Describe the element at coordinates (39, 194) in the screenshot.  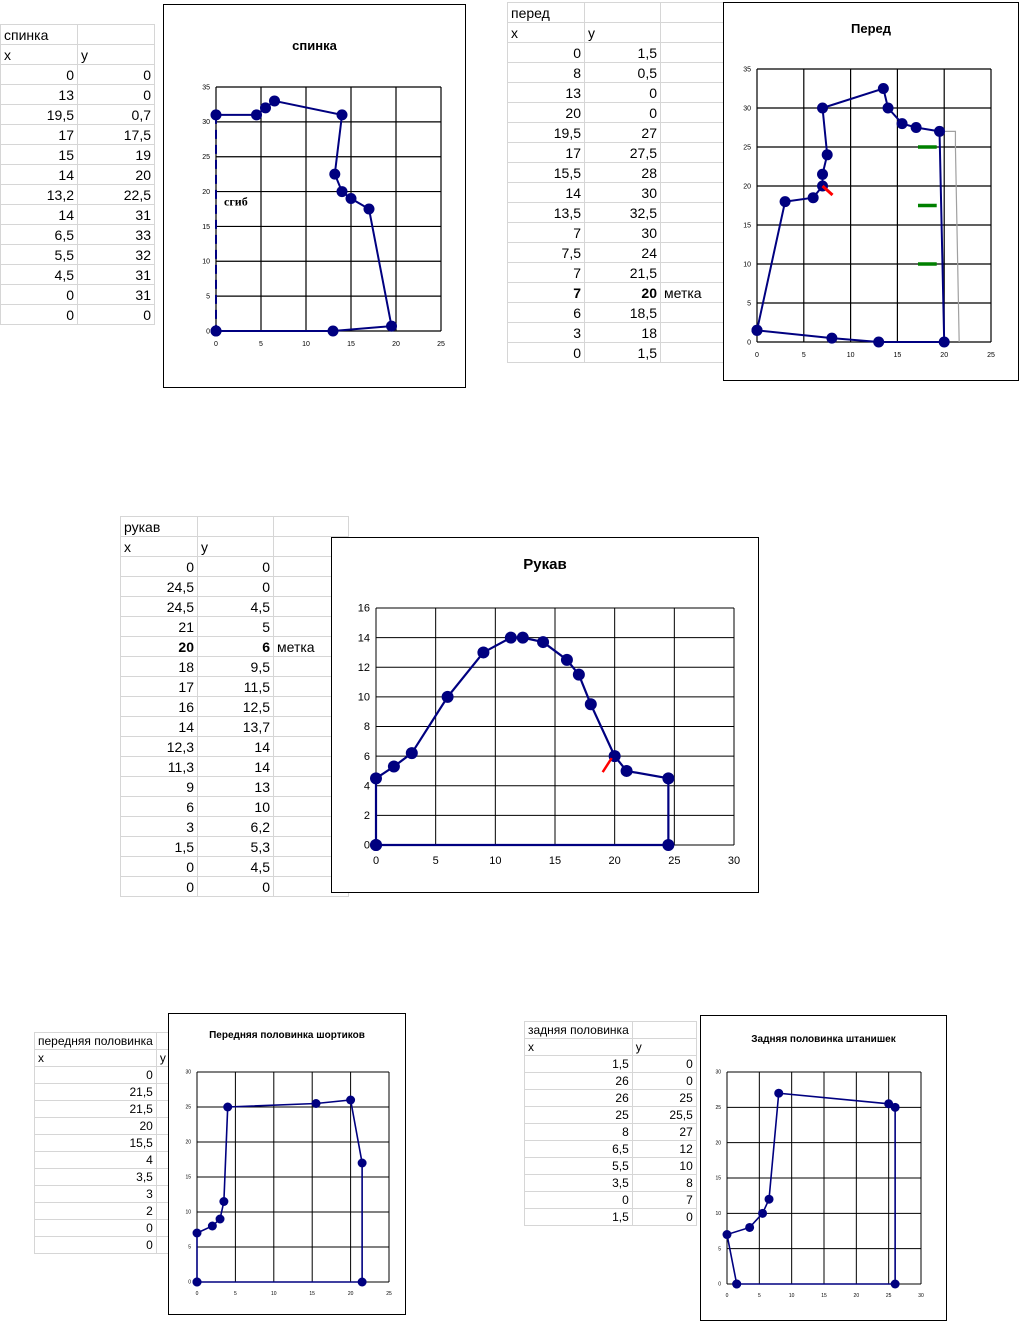
I see `cell-x: 13,2` at that location.